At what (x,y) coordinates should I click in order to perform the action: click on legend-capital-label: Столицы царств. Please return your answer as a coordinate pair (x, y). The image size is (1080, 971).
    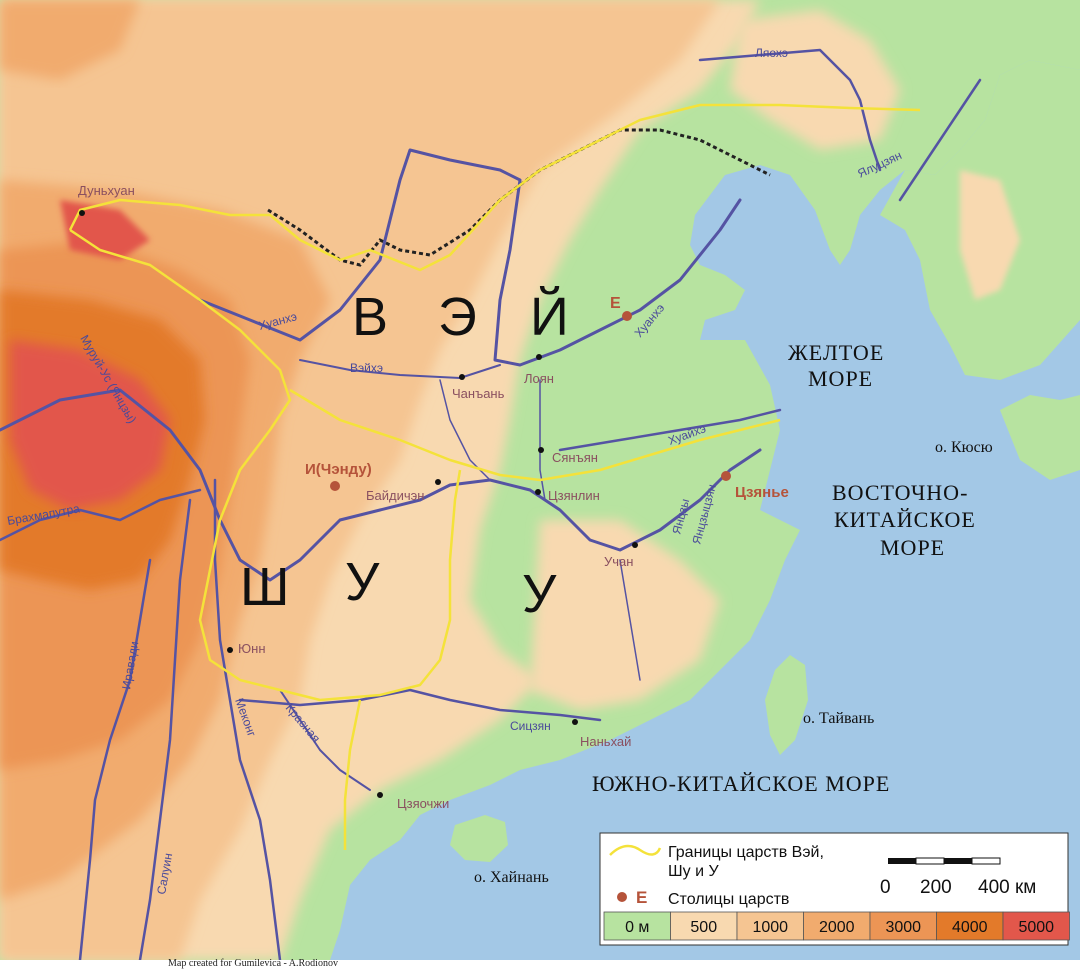
    Looking at the image, I should click on (728, 899).